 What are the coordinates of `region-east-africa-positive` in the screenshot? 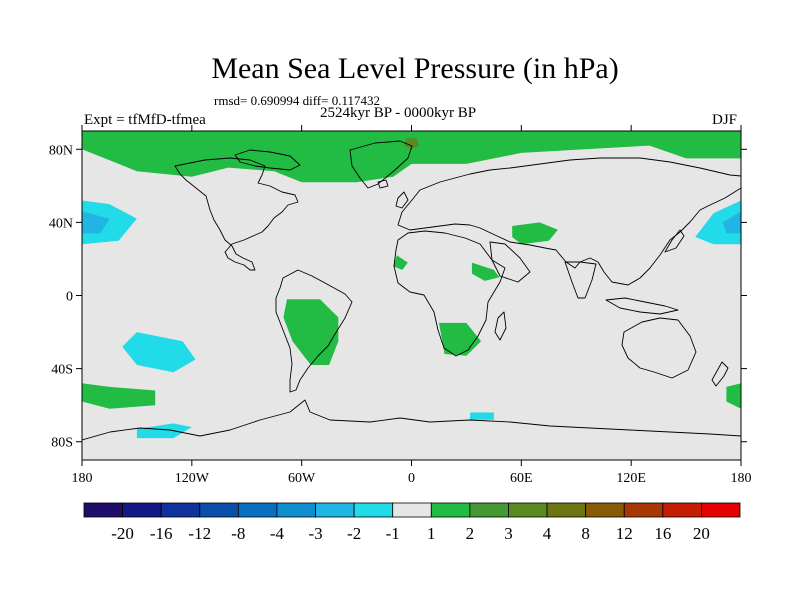 It's located at (485, 271).